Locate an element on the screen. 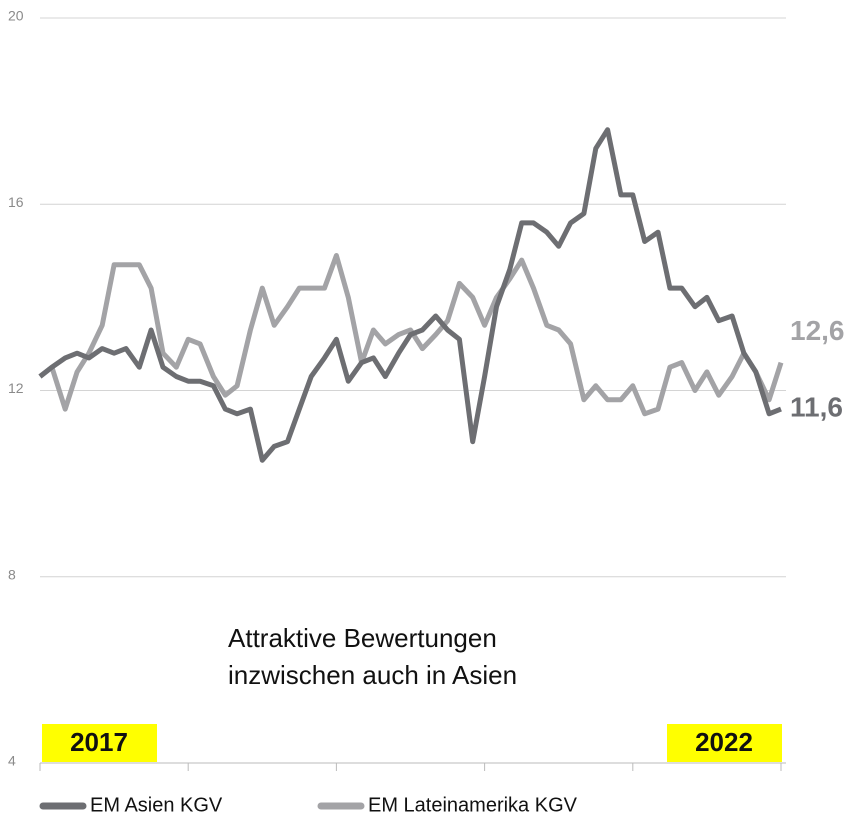  y-tick-label: 4 is located at coordinates (12, 761).